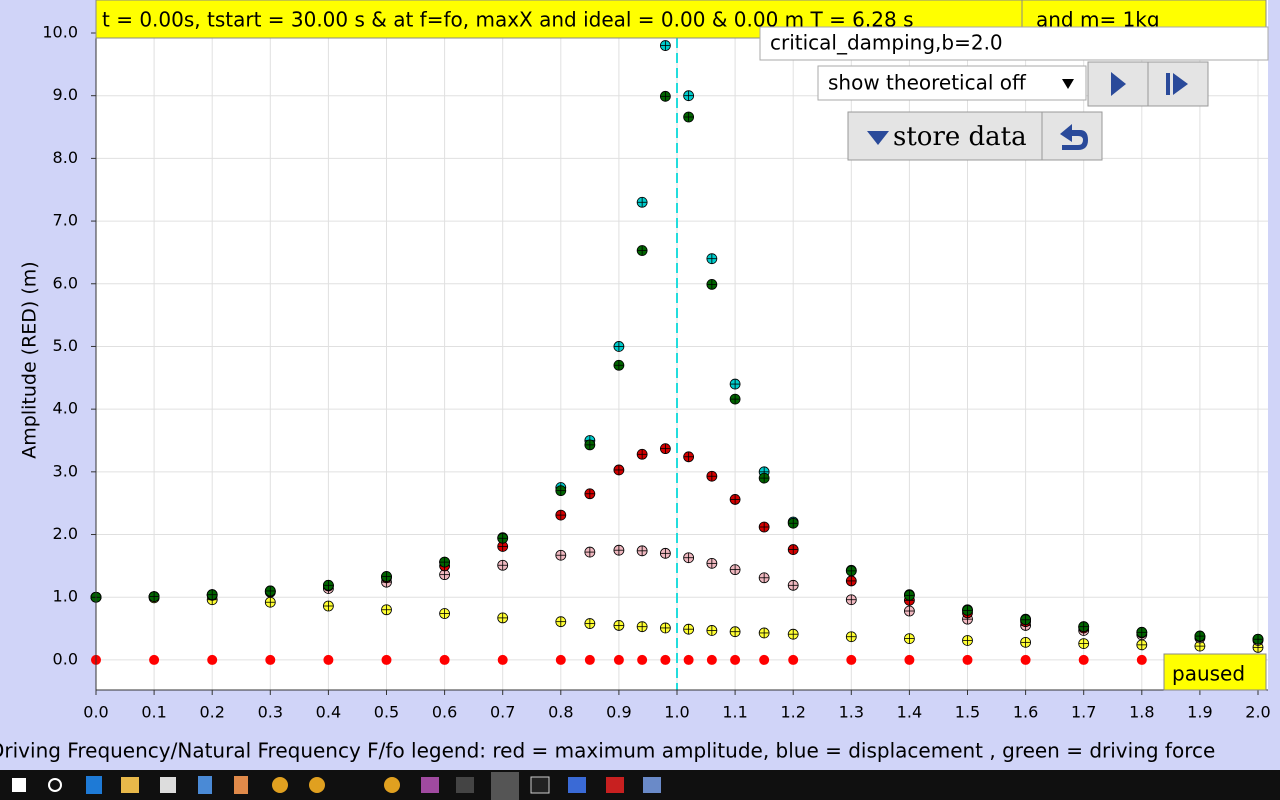 This screenshot has width=1280, height=800. I want to click on x-tick-label: 1.5, so click(967, 712).